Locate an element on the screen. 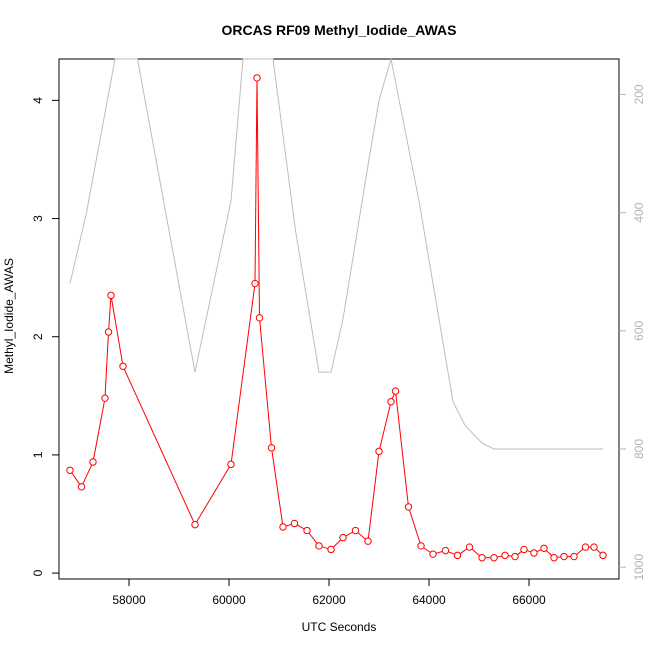  y-tick-label: 0 is located at coordinates (38, 572).